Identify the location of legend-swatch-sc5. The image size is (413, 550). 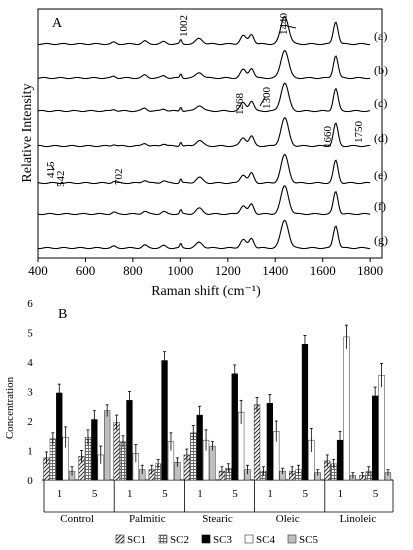
(292, 539).